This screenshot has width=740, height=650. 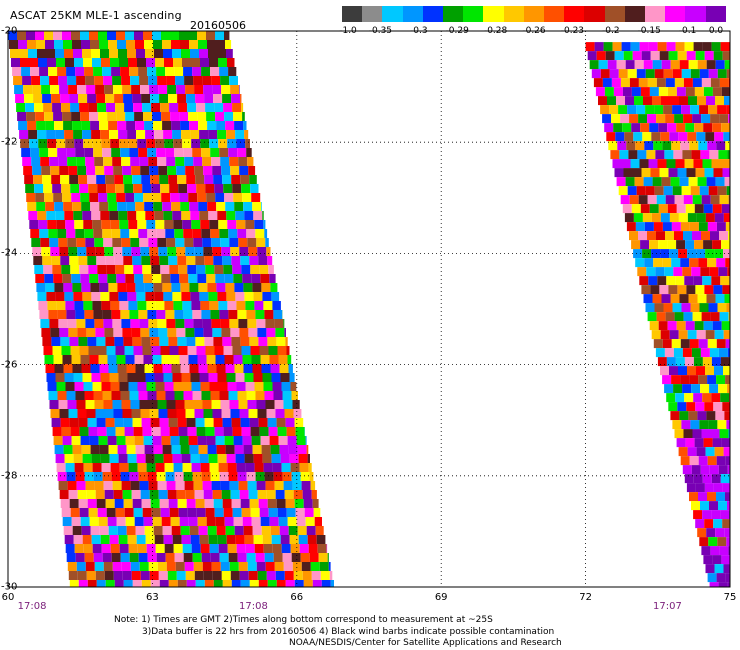 What do you see at coordinates (441, 597) in the screenshot?
I see `longitude-tick-label: 69` at bounding box center [441, 597].